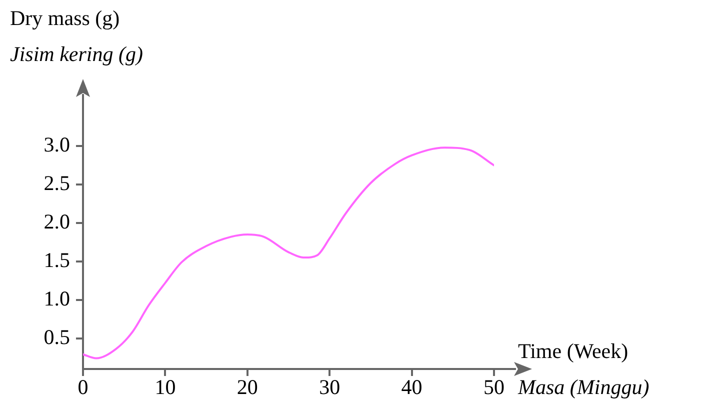 This screenshot has width=703, height=405. What do you see at coordinates (329, 387) in the screenshot?
I see `x-tick-label: 30` at bounding box center [329, 387].